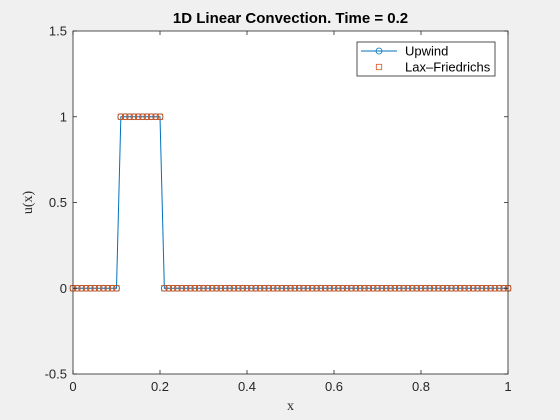  What do you see at coordinates (507, 386) in the screenshot?
I see `x-tick-label: 1` at bounding box center [507, 386].